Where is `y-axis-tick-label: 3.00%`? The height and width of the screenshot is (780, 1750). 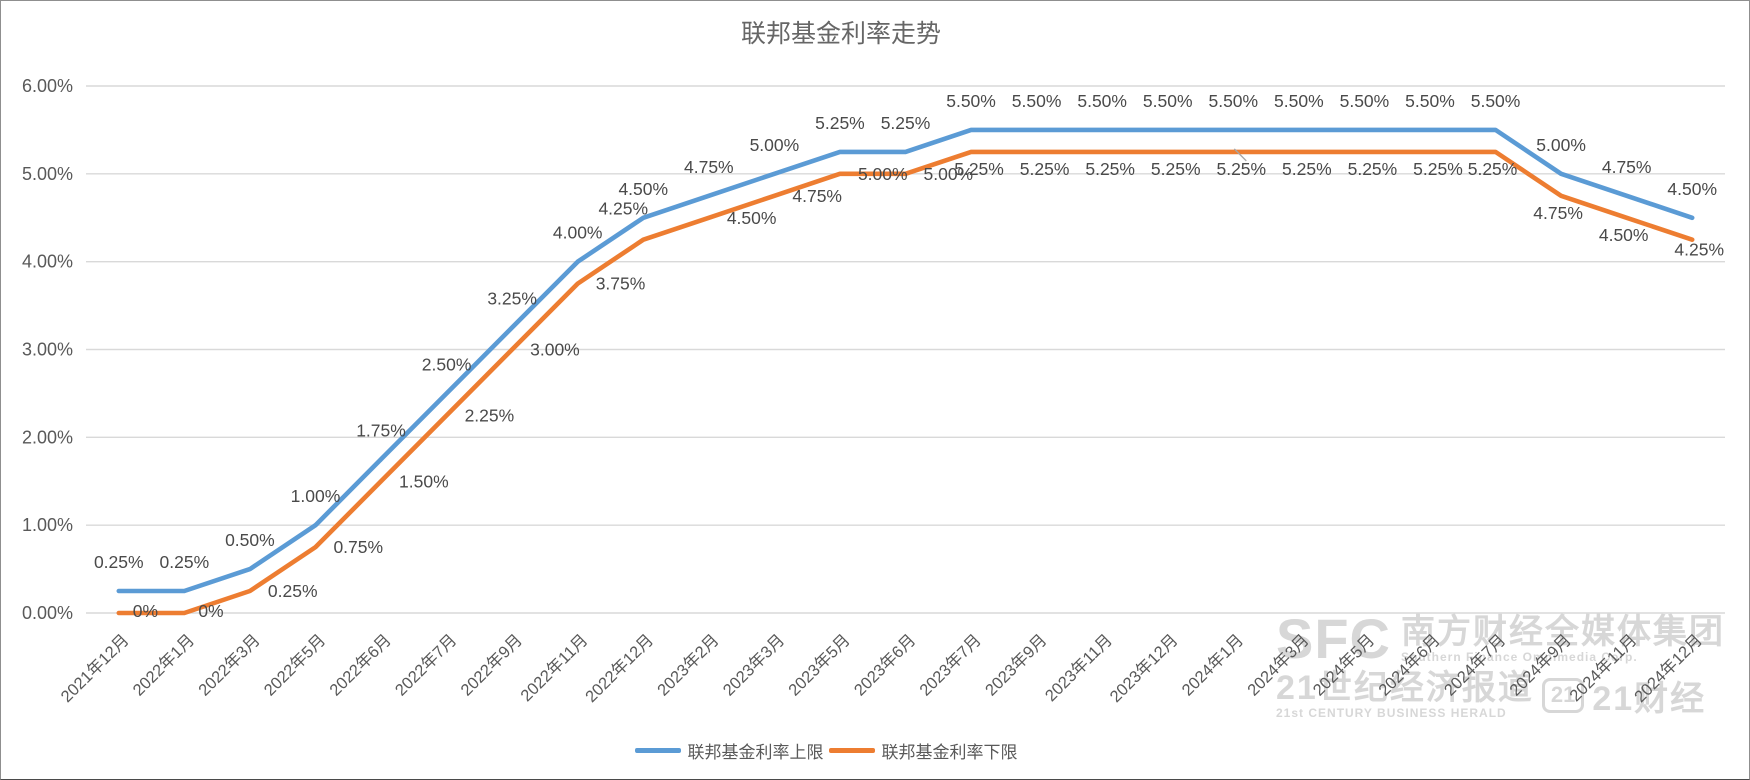 y-axis-tick-label: 3.00% is located at coordinates (47, 350).